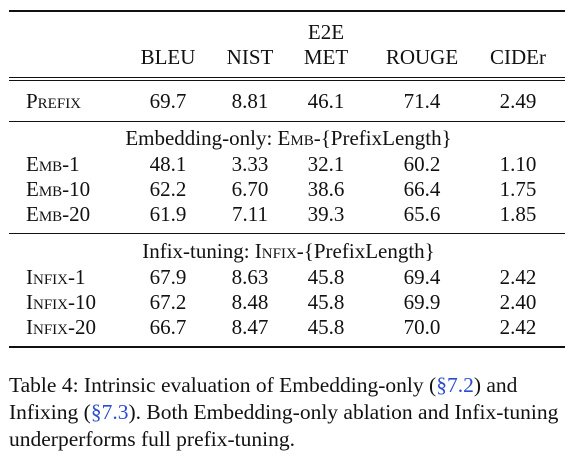  Describe the element at coordinates (250, 189) in the screenshot. I see `cell: 6.70` at that location.